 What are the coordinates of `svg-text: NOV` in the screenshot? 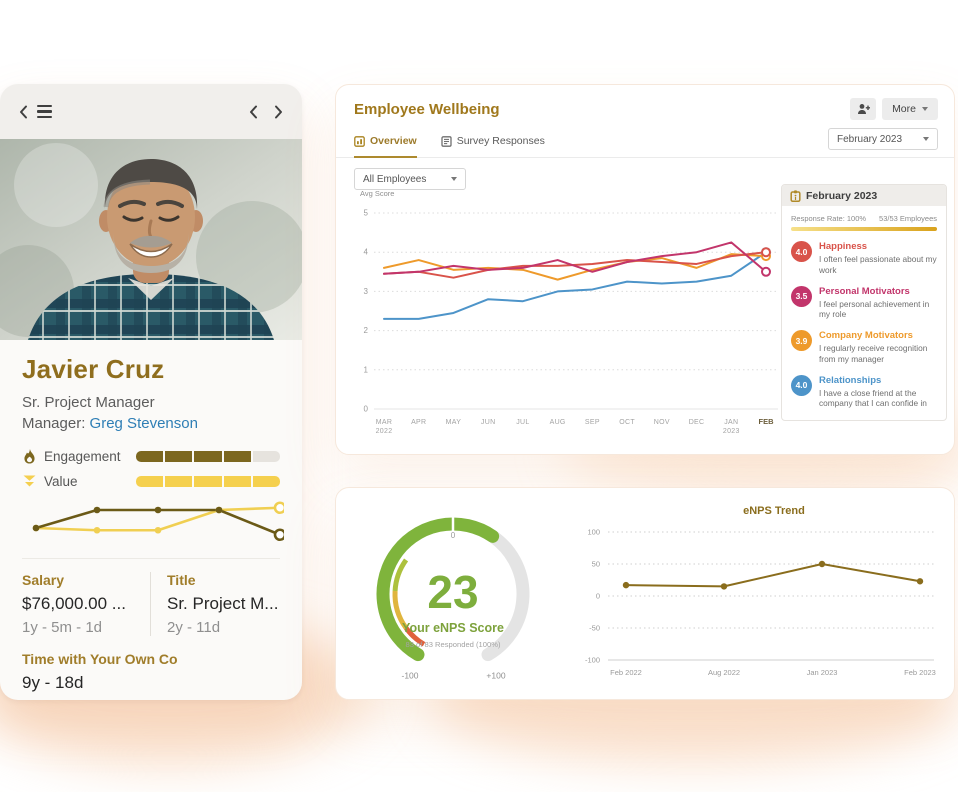 It's located at (662, 422).